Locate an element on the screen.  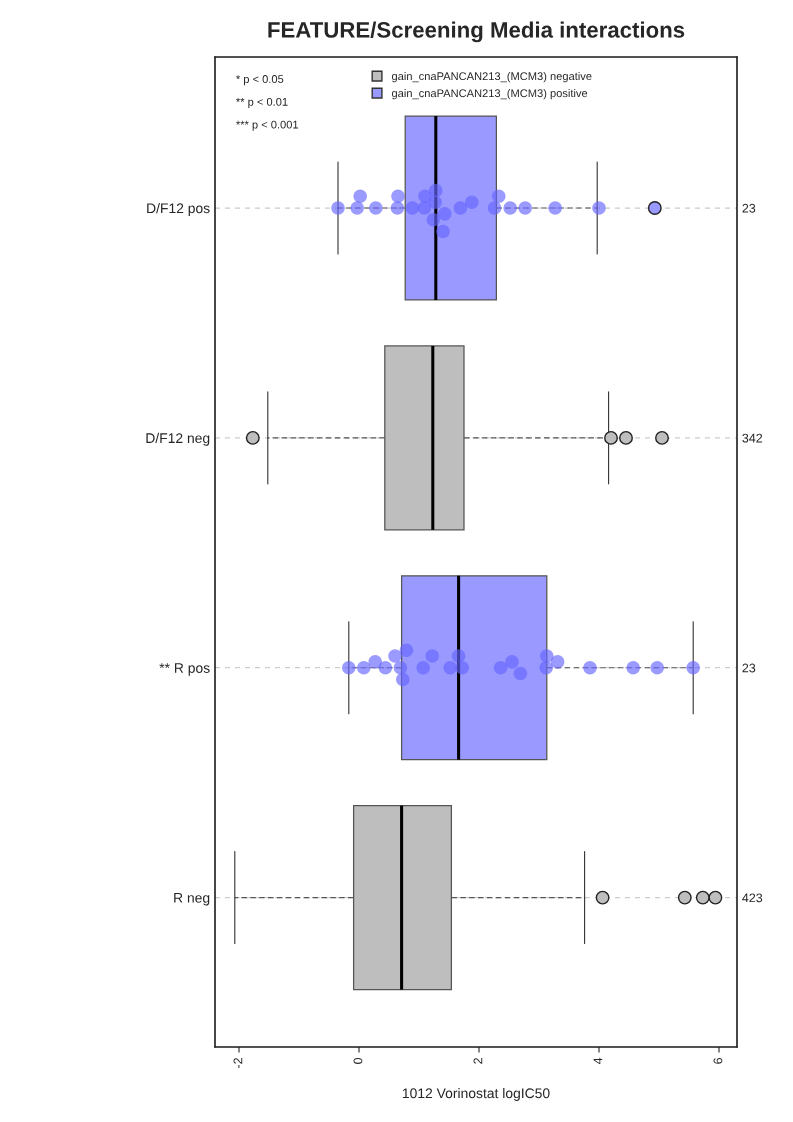
x-tick-label: 6 is located at coordinates (718, 1060).